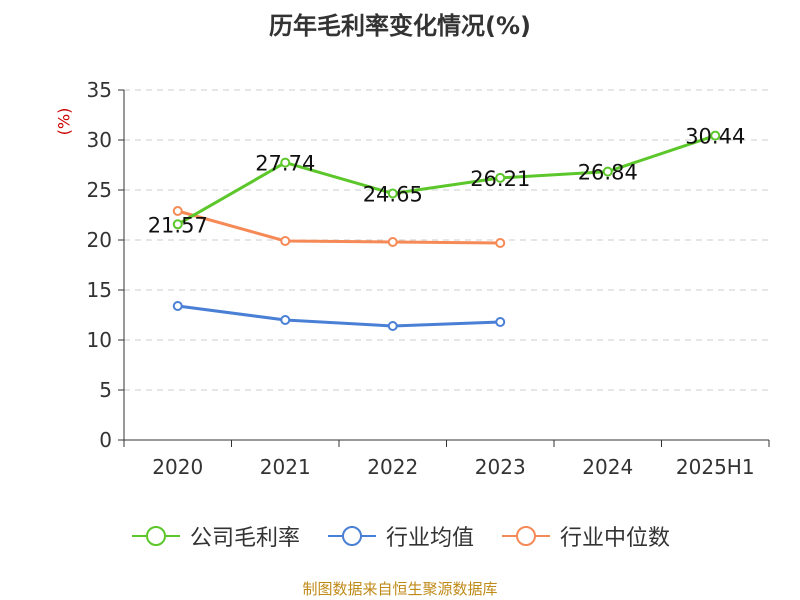  Describe the element at coordinates (429, 538) in the screenshot. I see `legend-label: 行业均值` at that location.